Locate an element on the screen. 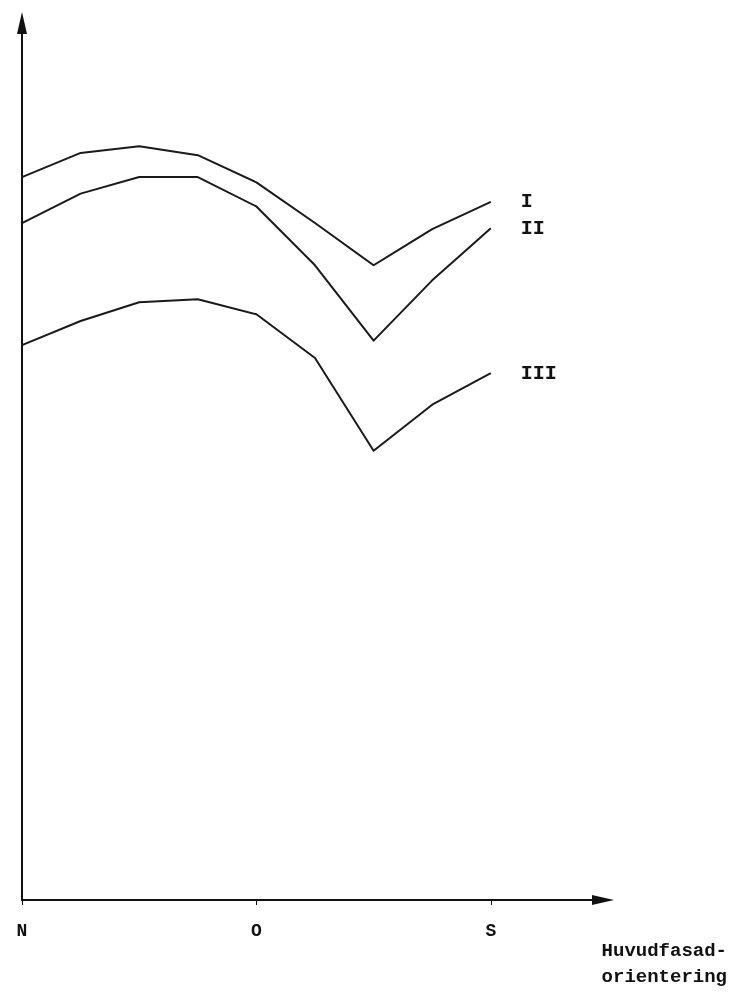 Image resolution: width=743 pixels, height=1004 pixels. x-tick-label: N is located at coordinates (22, 931).